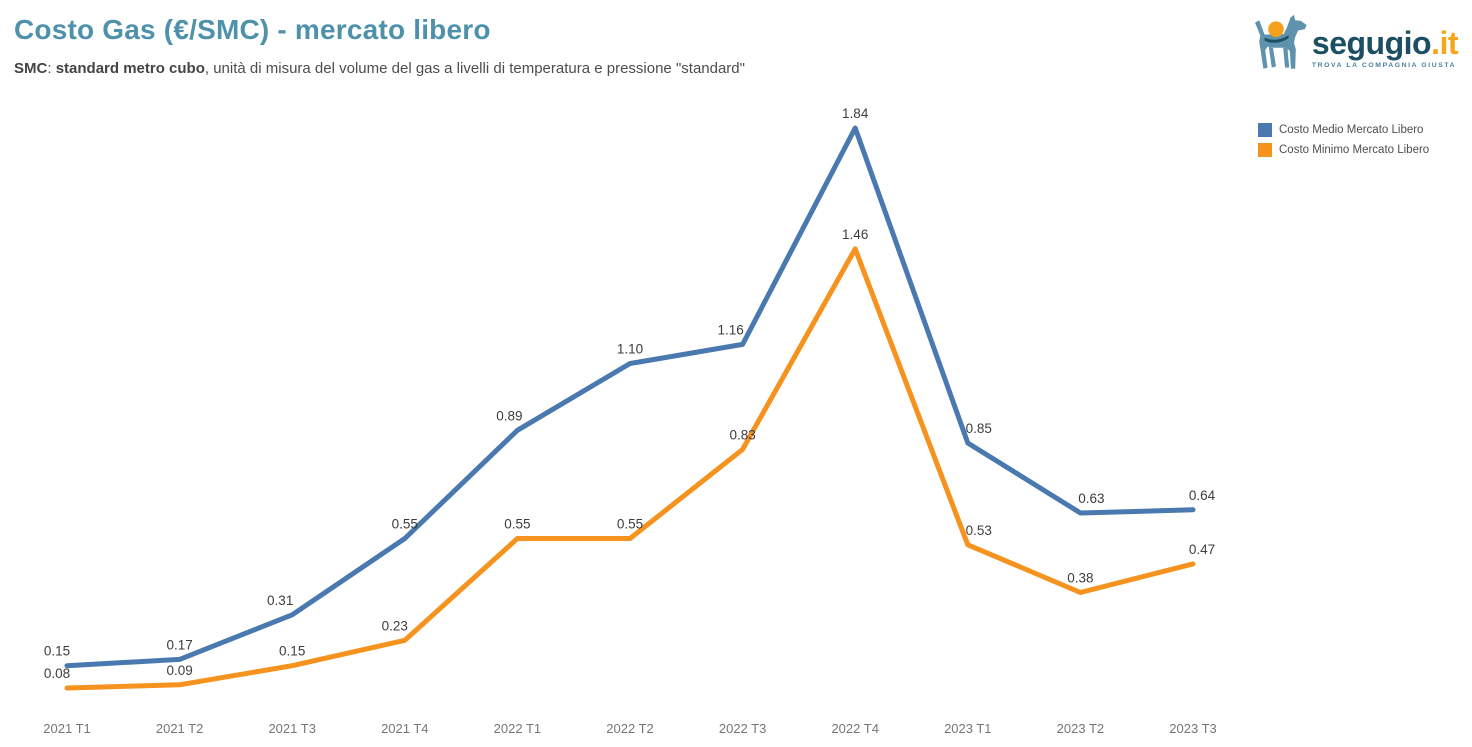 This screenshot has width=1472, height=747. What do you see at coordinates (1351, 130) in the screenshot?
I see `legend-label: Costo Medio Mercato Libero` at bounding box center [1351, 130].